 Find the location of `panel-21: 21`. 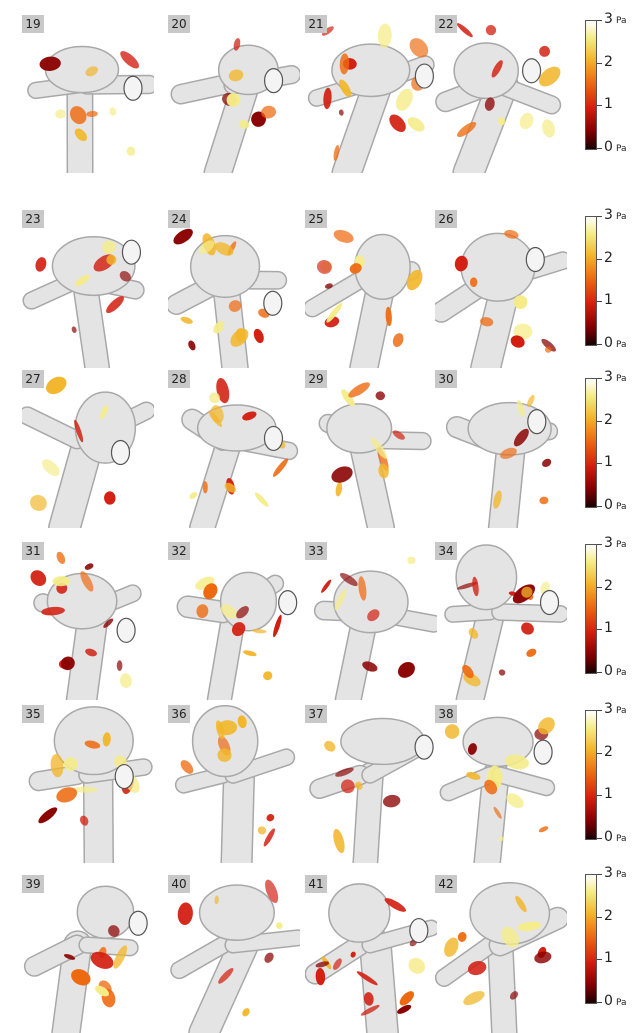

panel-21: 21 is located at coordinates (371, 94).